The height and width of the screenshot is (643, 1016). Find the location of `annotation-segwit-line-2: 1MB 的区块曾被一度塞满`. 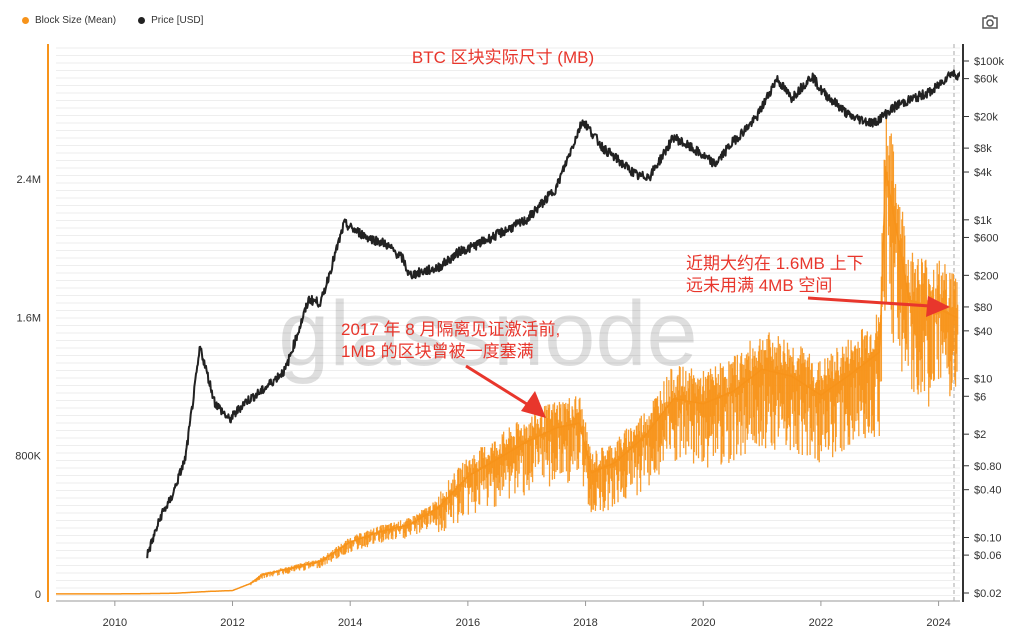

annotation-segwit-line-2: 1MB 的区块曾被一度塞满 is located at coordinates (437, 351).